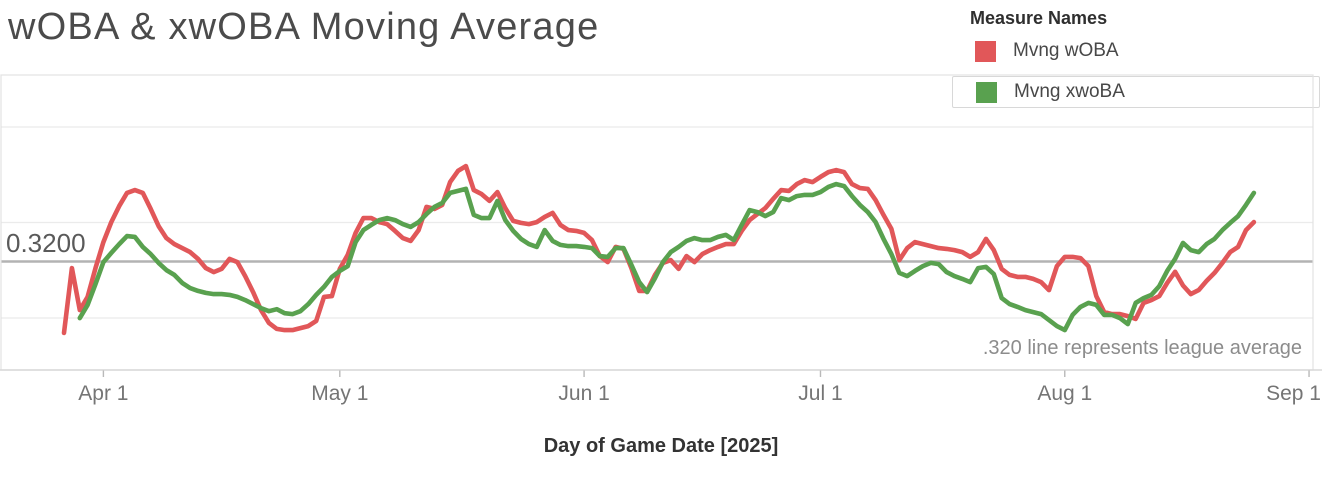 Image resolution: width=1322 pixels, height=480 pixels. I want to click on legend-item-label: Mvng xwoBA, so click(1069, 91).